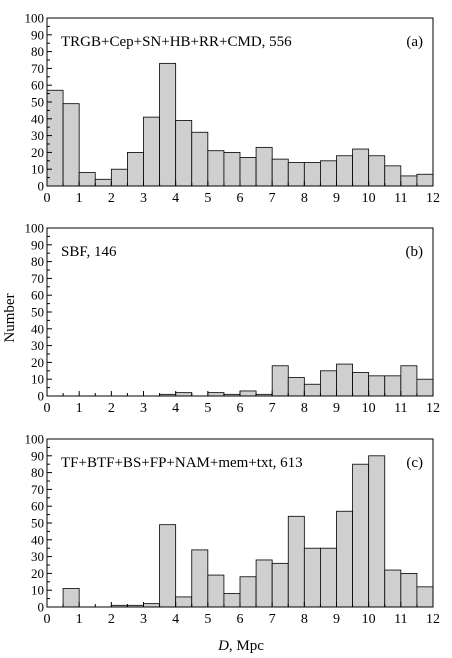  What do you see at coordinates (400, 198) in the screenshot?
I see `panel-a-x-tick-label: 11` at bounding box center [400, 198].